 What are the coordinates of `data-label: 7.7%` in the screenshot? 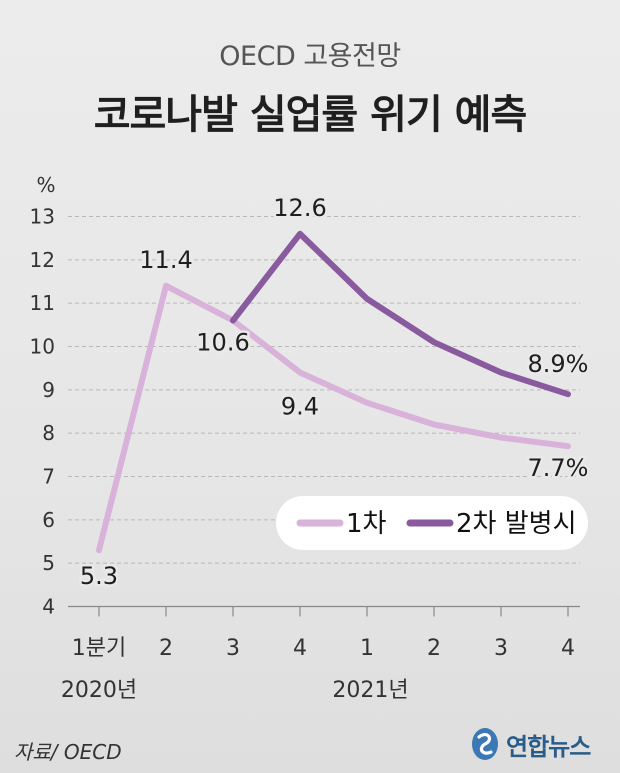 It's located at (558, 468).